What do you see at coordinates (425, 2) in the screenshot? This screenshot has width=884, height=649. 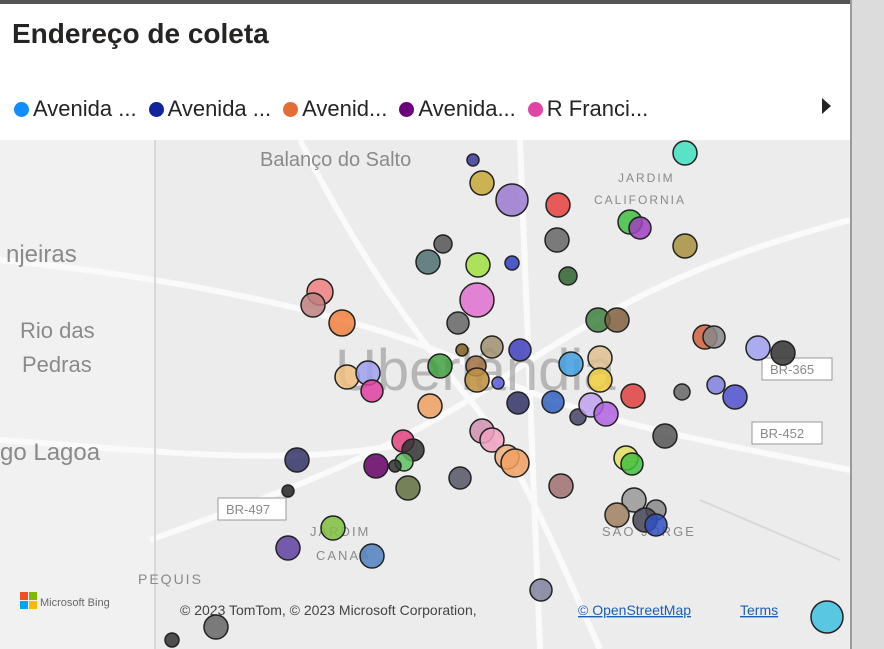 I see `border` at bounding box center [425, 2].